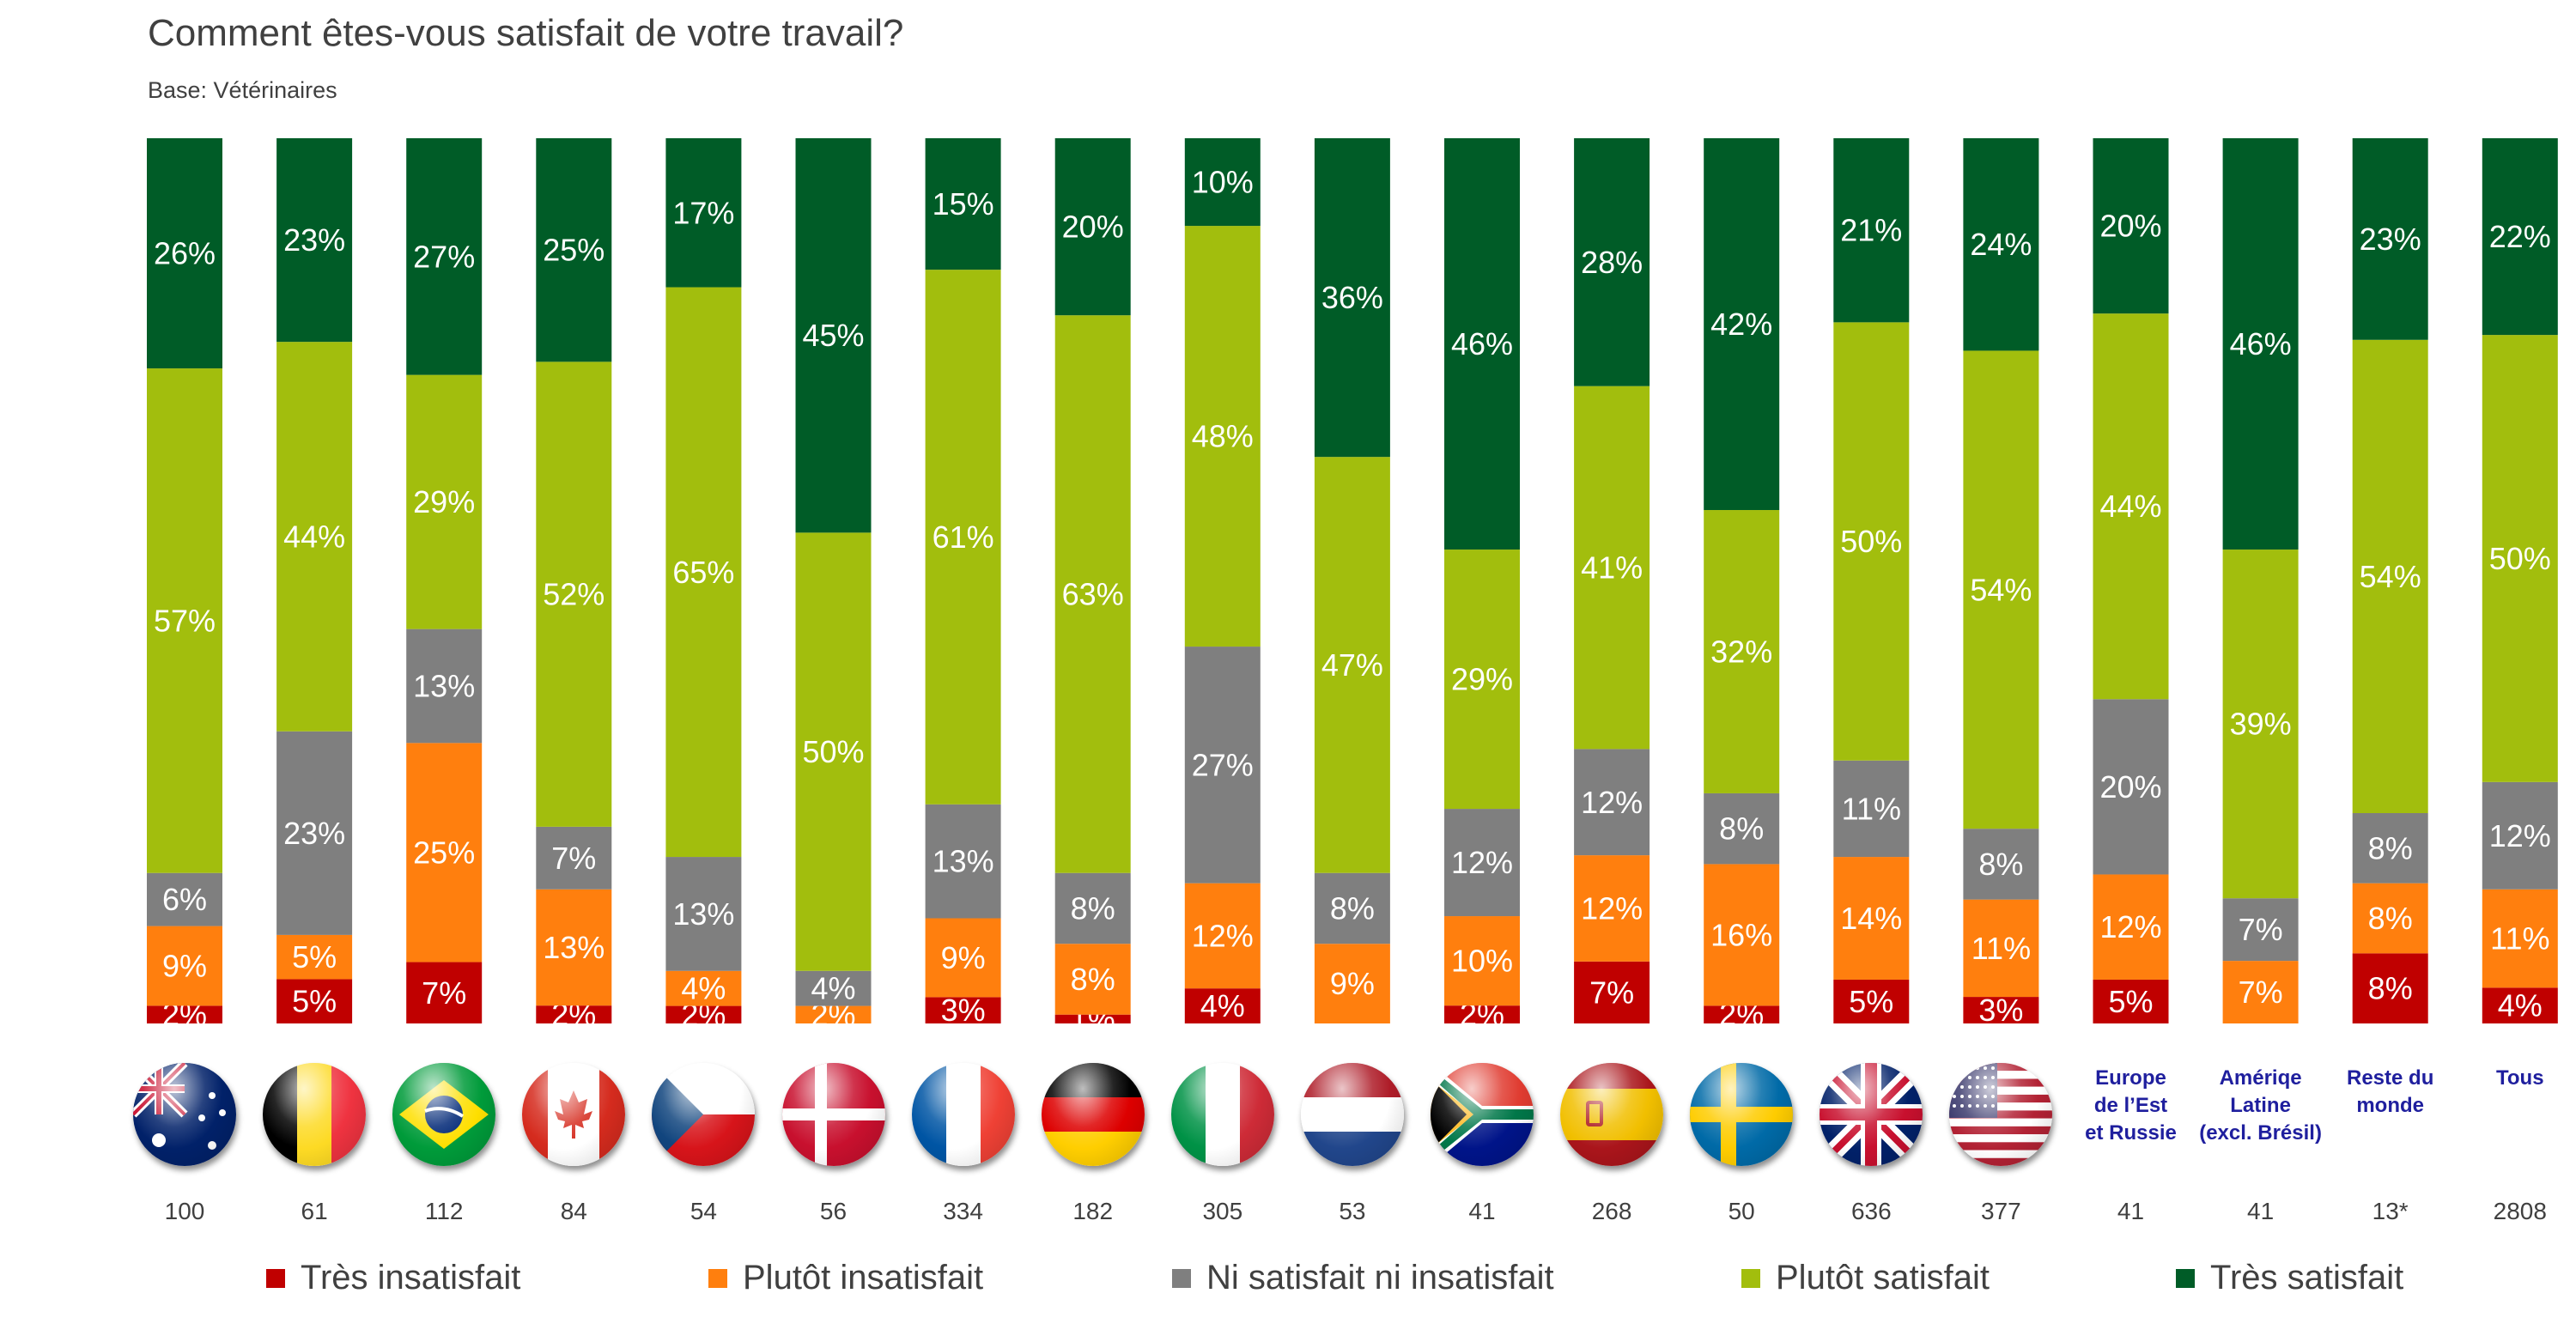 This screenshot has width=2576, height=1342. I want to click on bar-column: 5% 12% 20% 44% 20%, so click(2131, 580).